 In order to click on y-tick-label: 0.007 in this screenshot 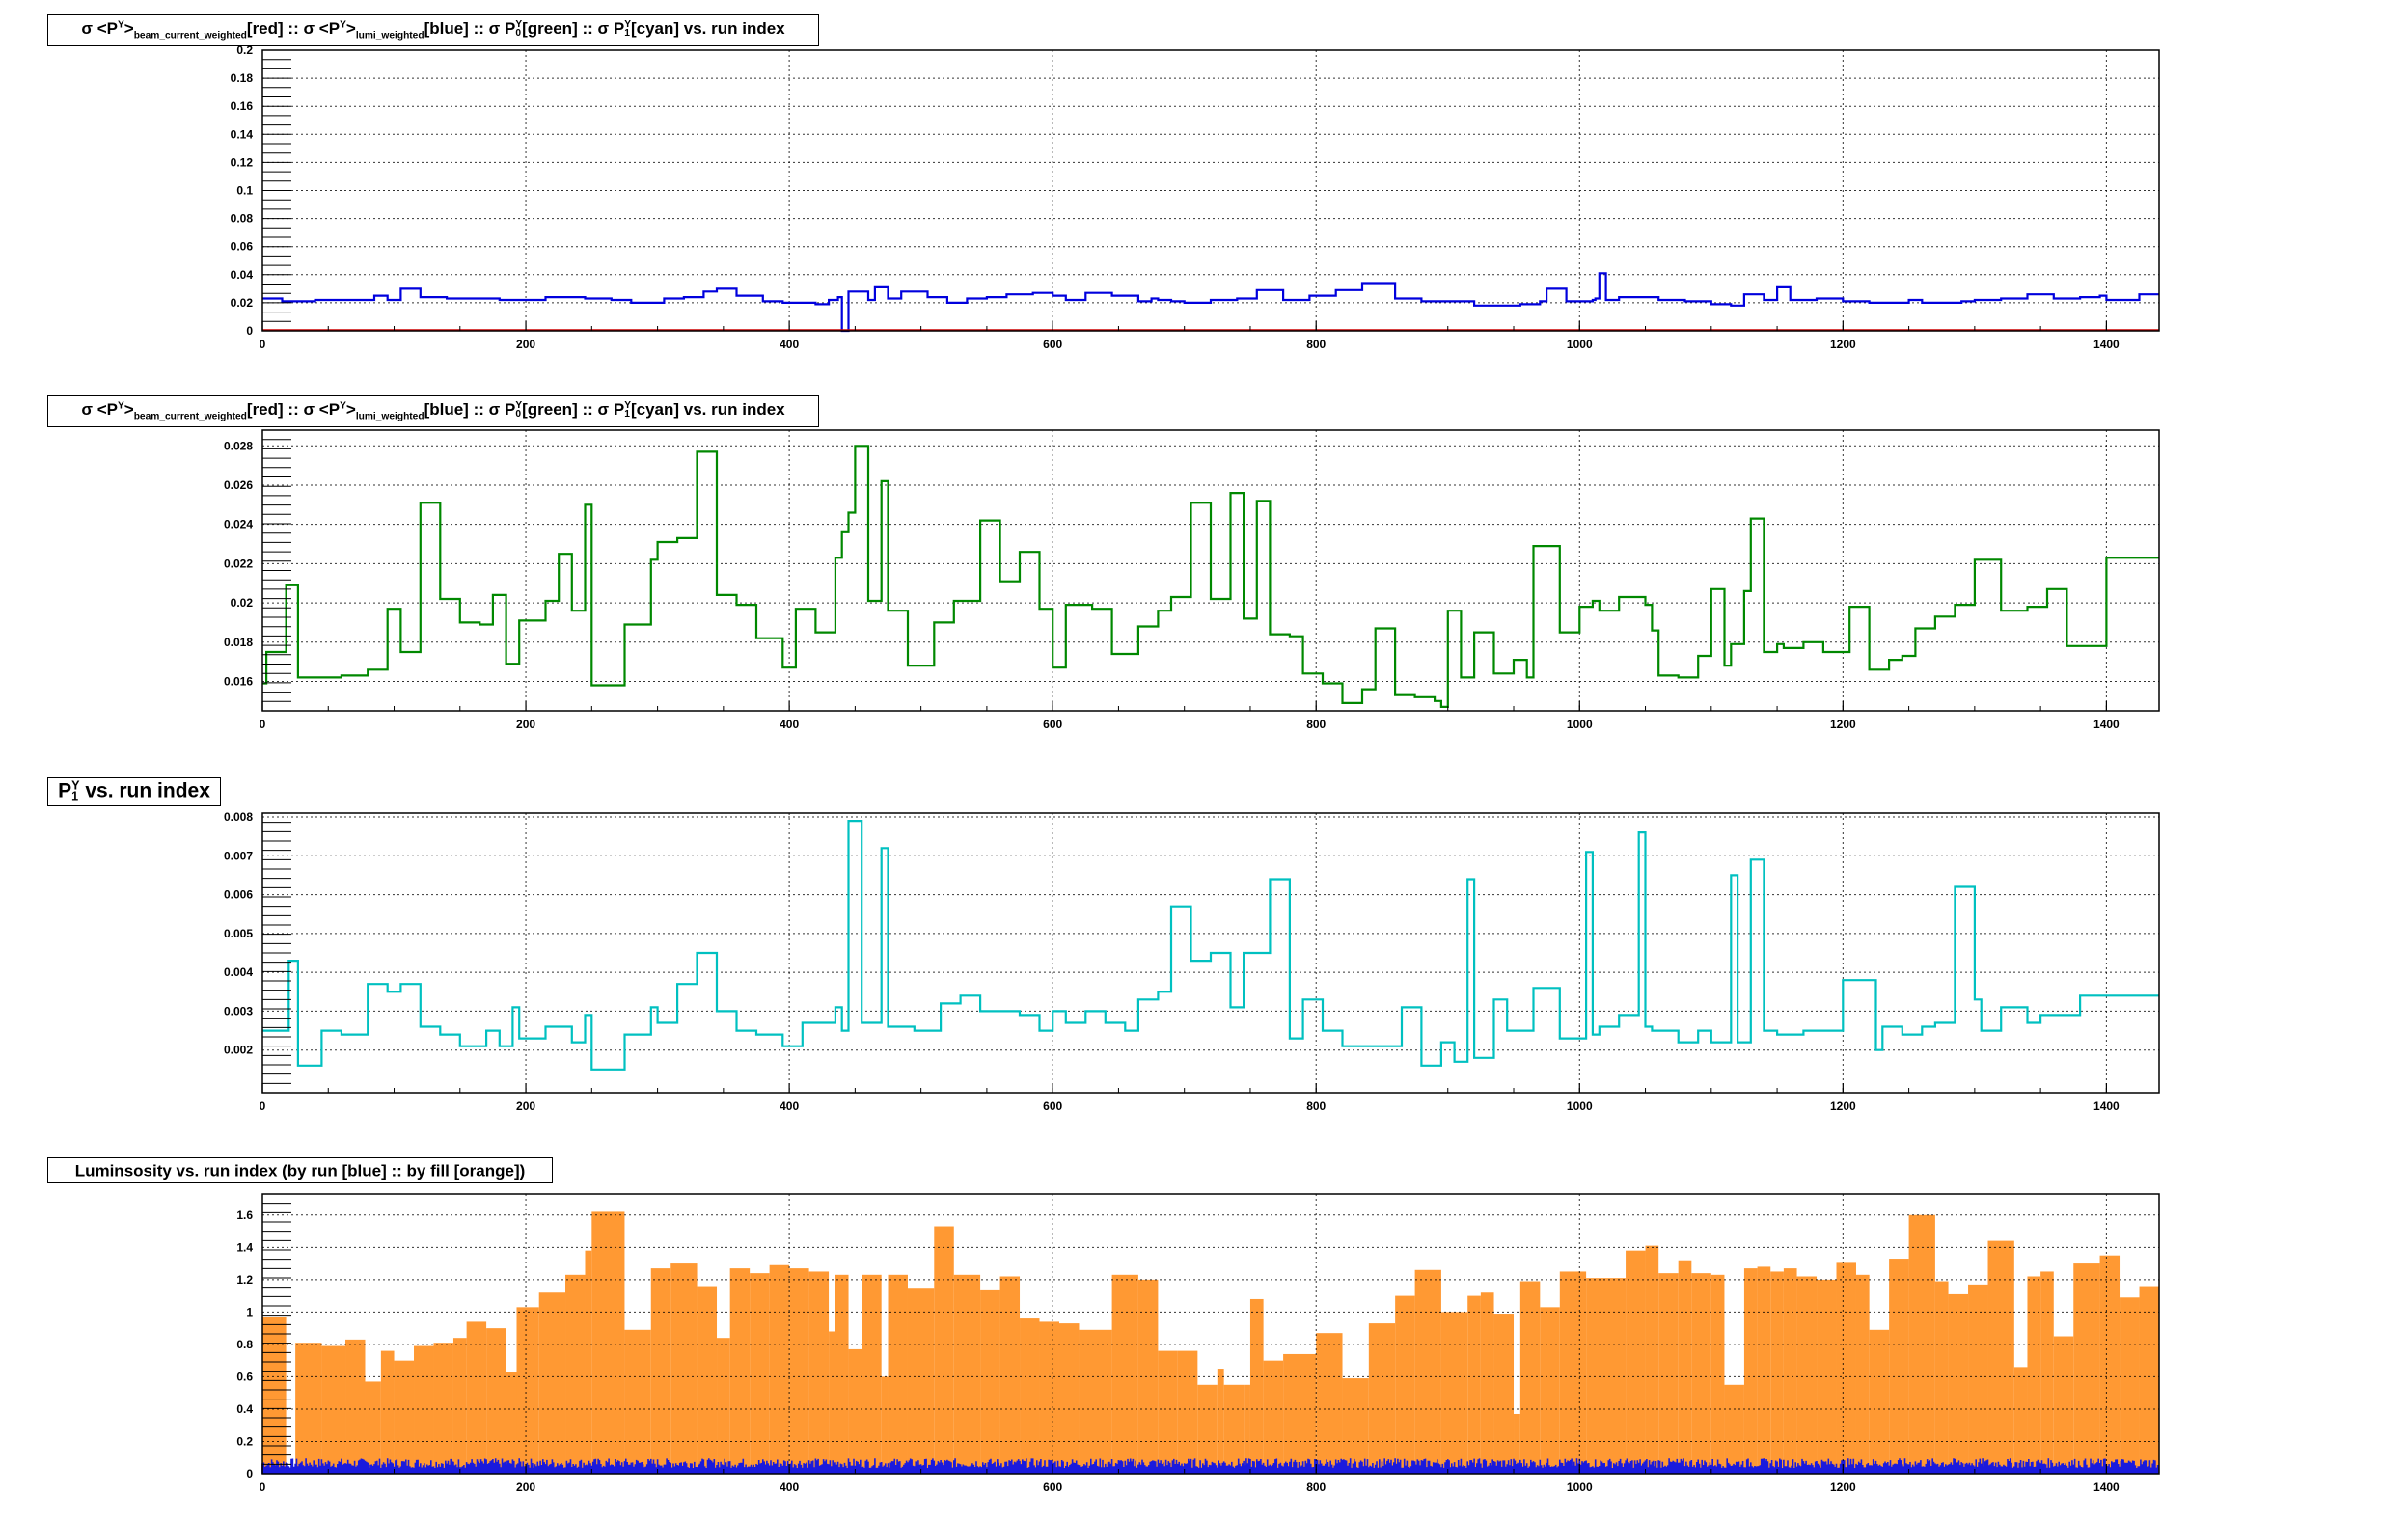, I will do `click(238, 856)`.